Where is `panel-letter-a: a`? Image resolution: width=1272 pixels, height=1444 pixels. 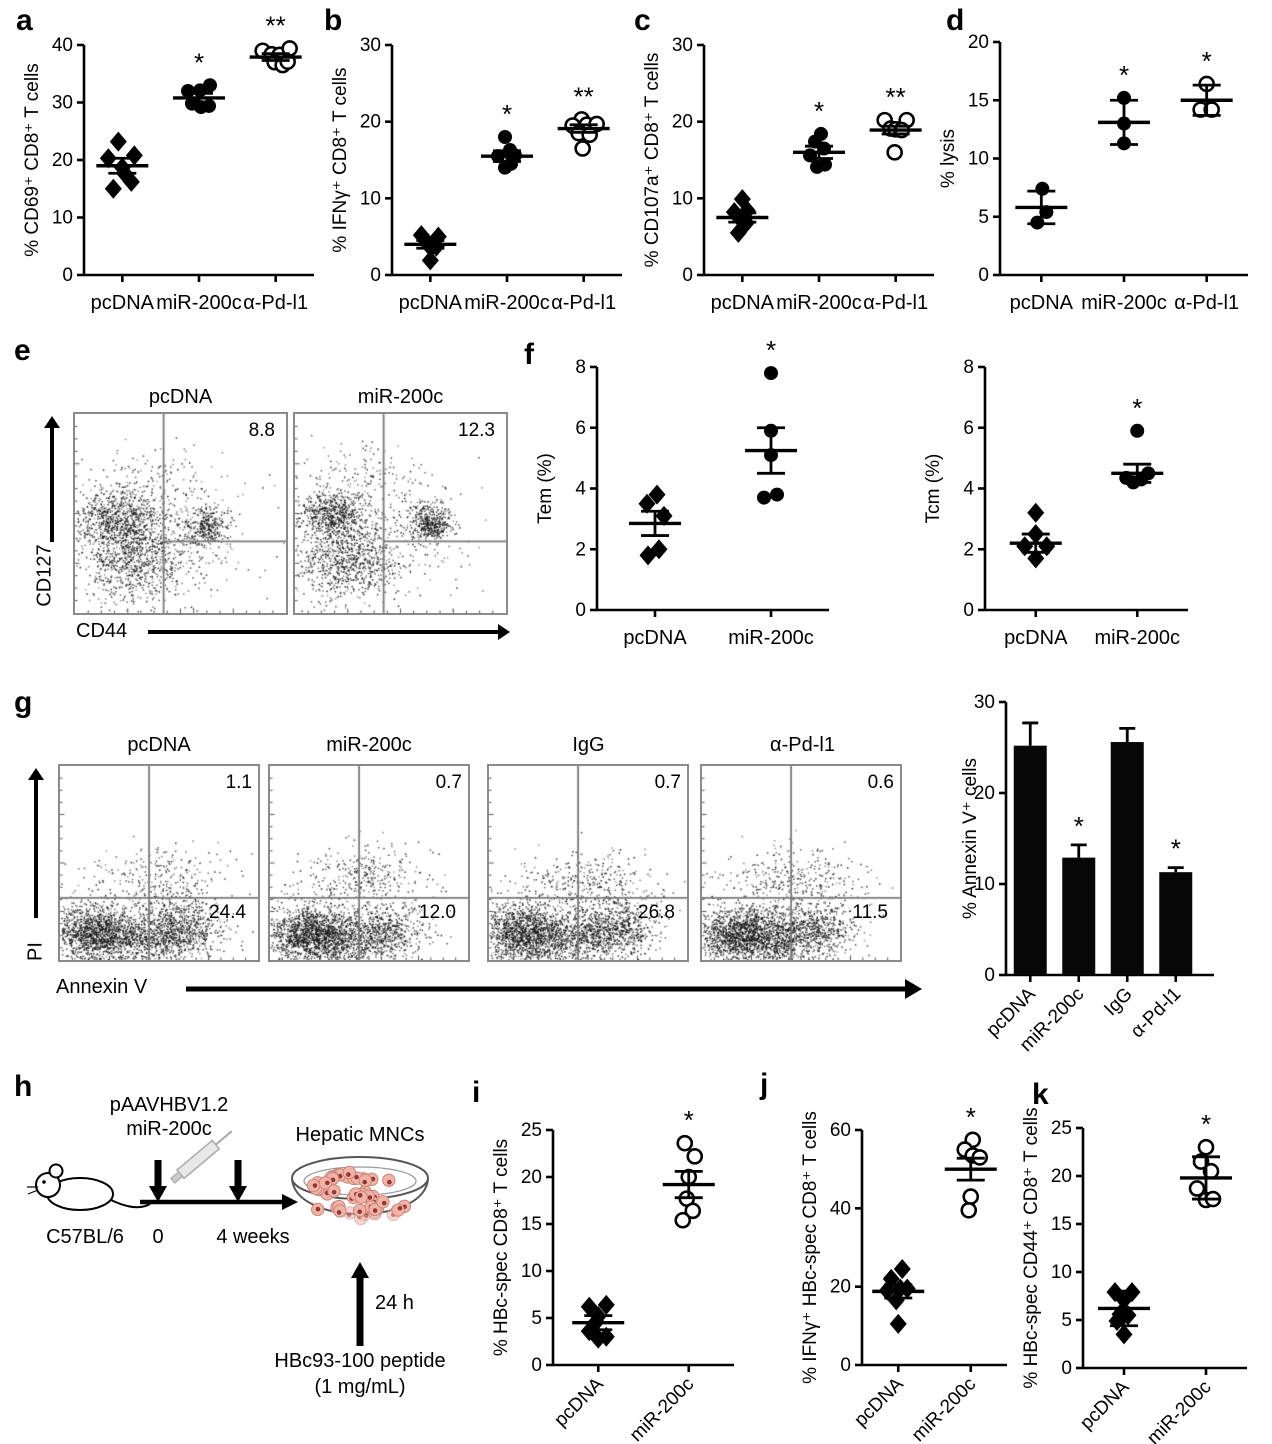
panel-letter-a: a is located at coordinates (24, 20).